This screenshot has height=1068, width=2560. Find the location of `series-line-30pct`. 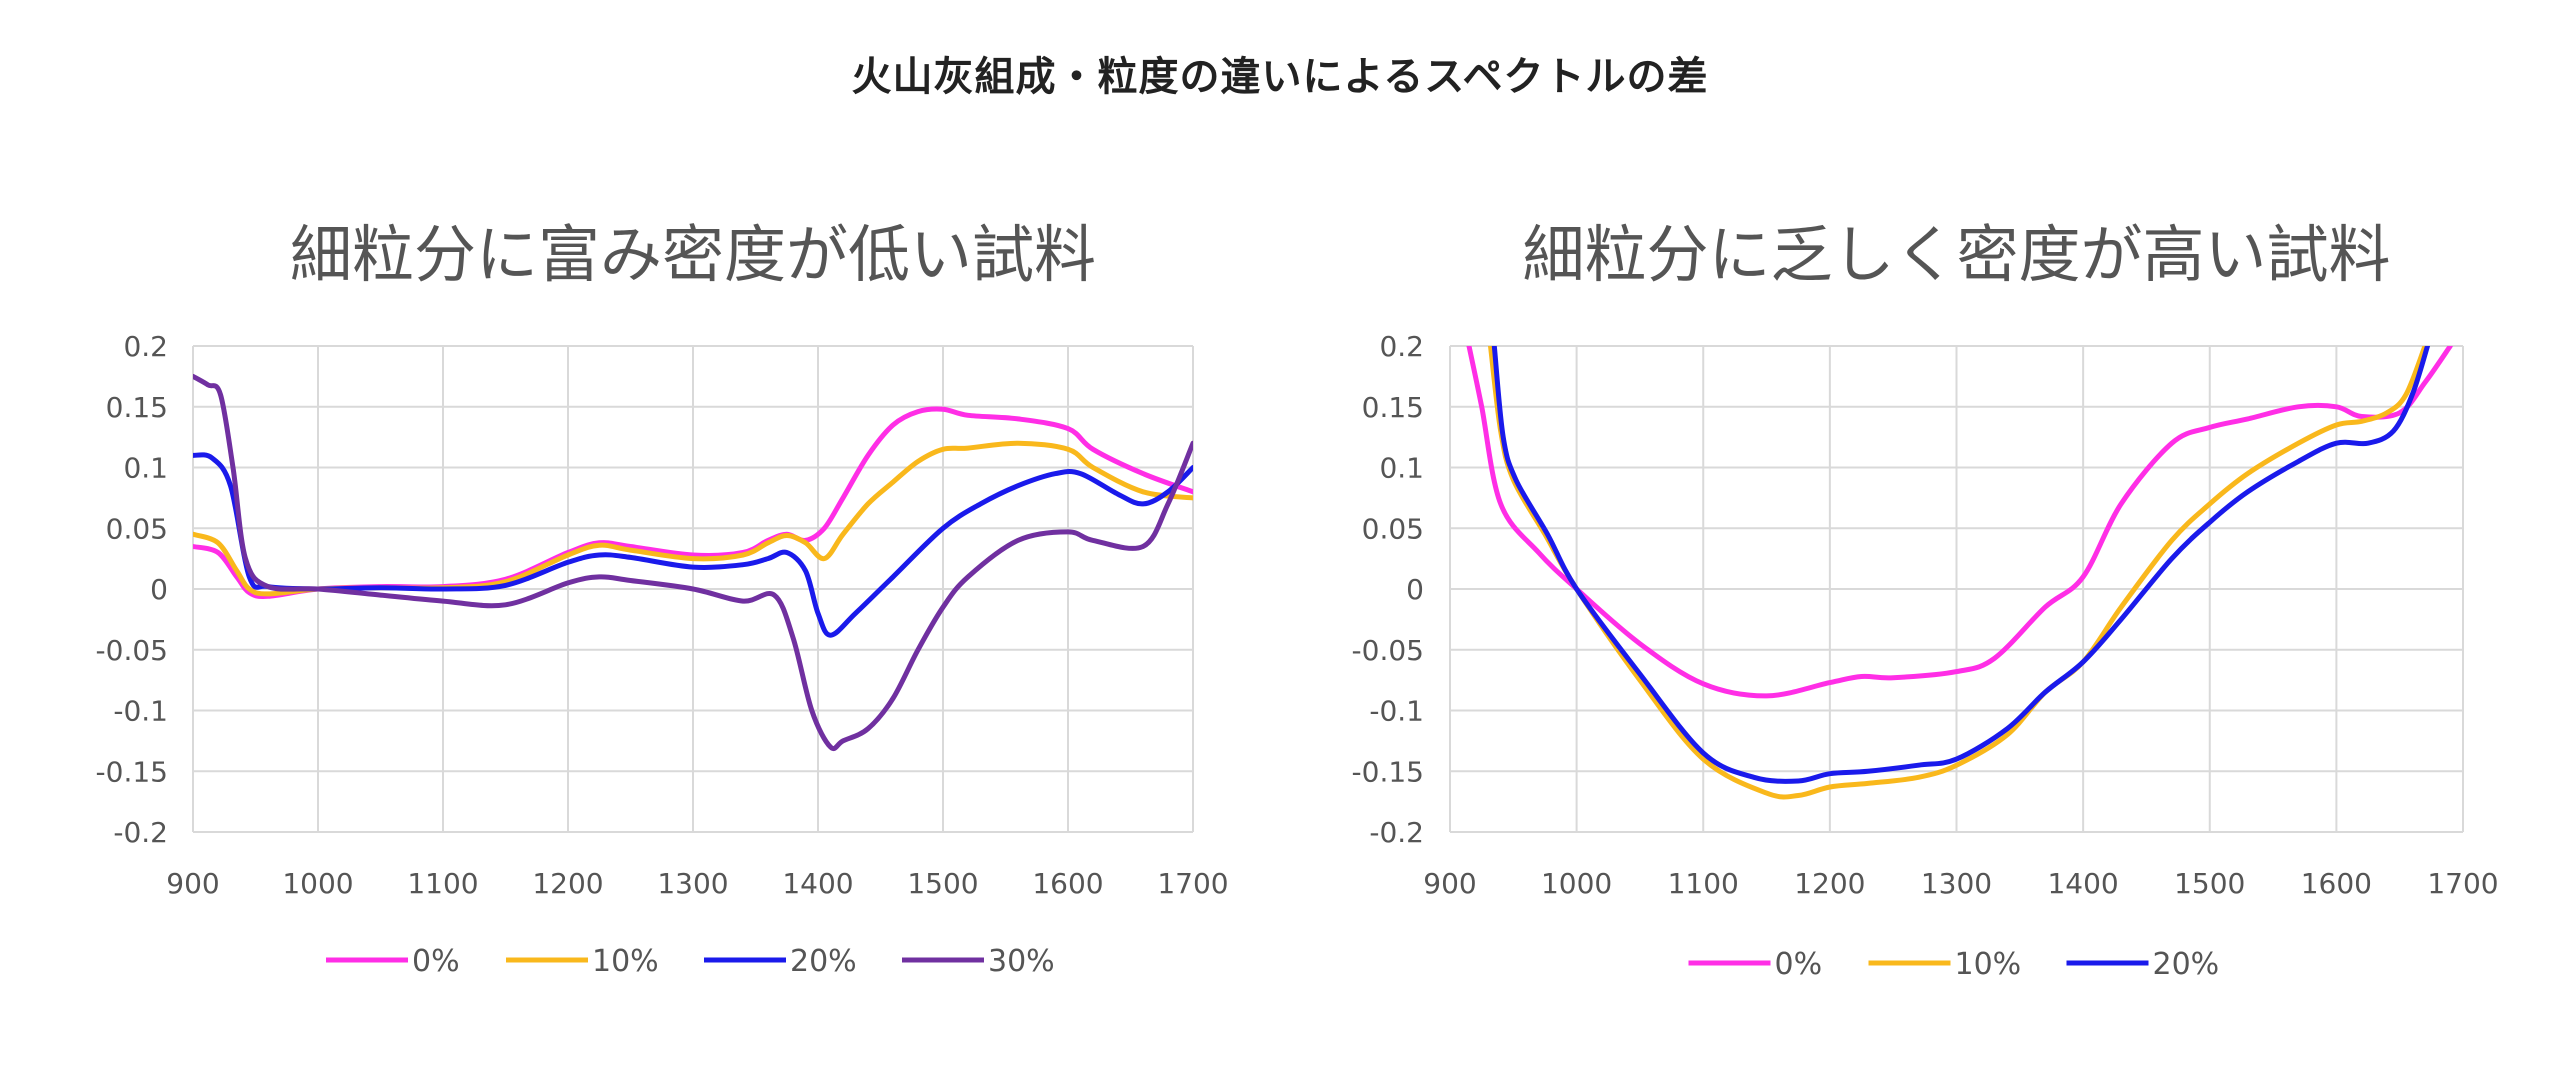

series-line-30pct is located at coordinates (693, 562).